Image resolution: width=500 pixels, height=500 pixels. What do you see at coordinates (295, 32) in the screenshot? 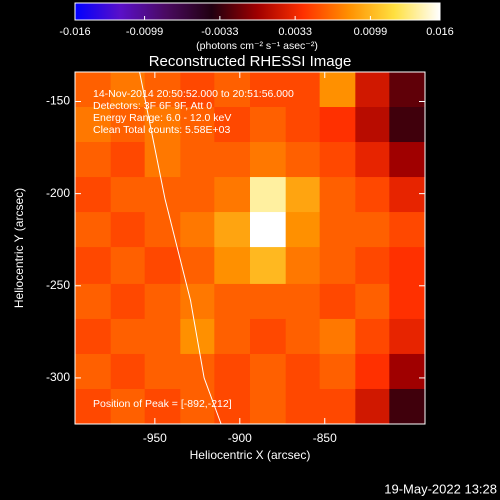
I see `colorbar-tick-label: 0.0033` at bounding box center [295, 32].